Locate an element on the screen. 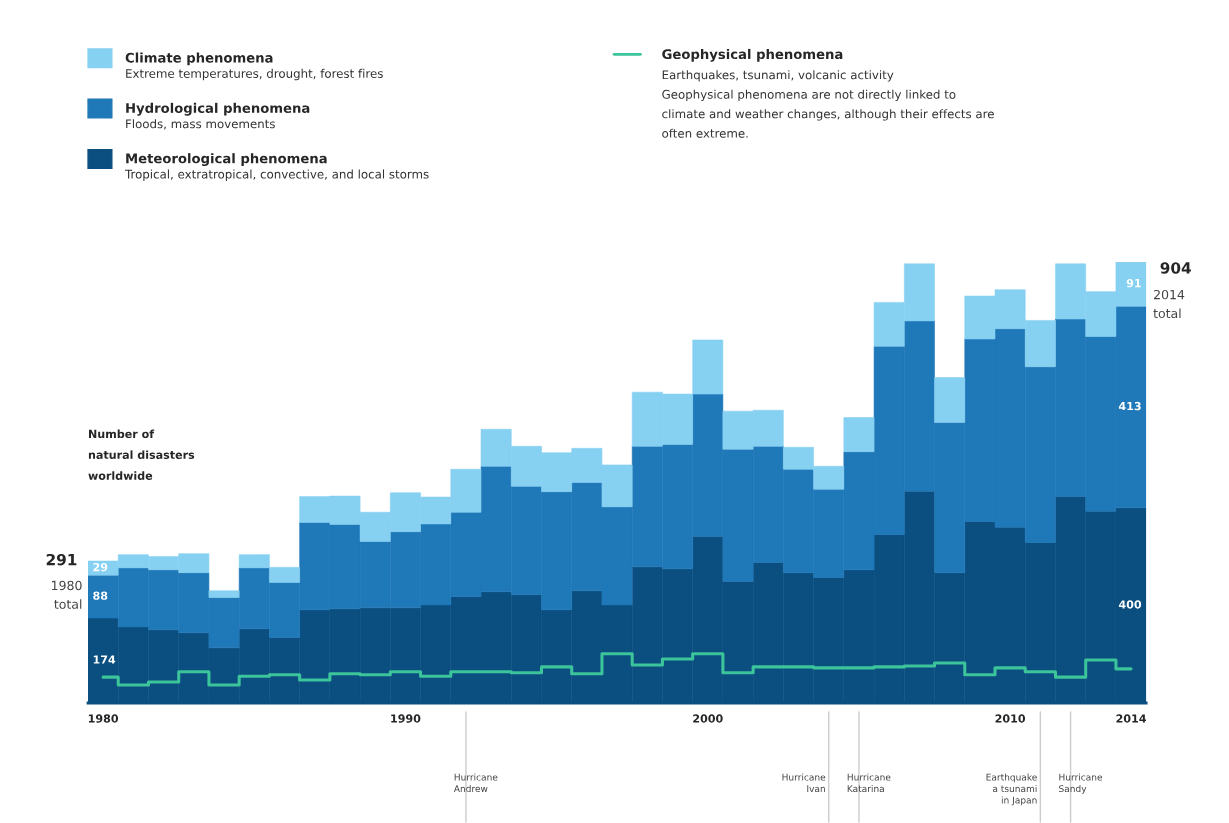 The image size is (1229, 823). text: Tropical, extratropical, convective, and local storms is located at coordinates (276, 175).